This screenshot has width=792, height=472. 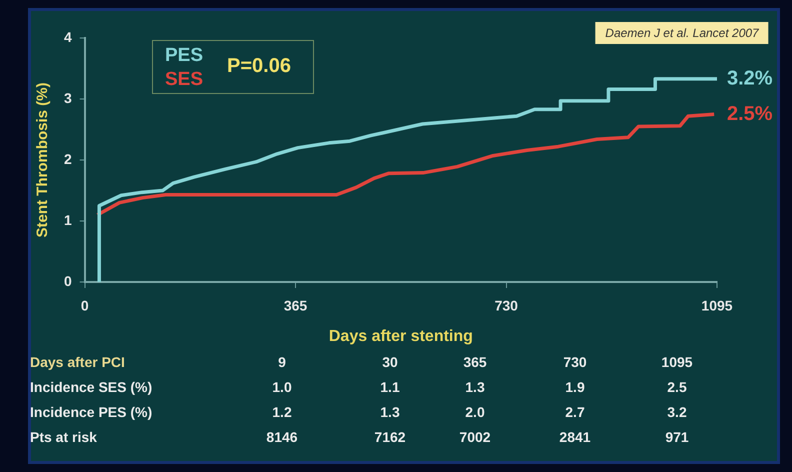 What do you see at coordinates (575, 437) in the screenshot?
I see `text: 2841` at bounding box center [575, 437].